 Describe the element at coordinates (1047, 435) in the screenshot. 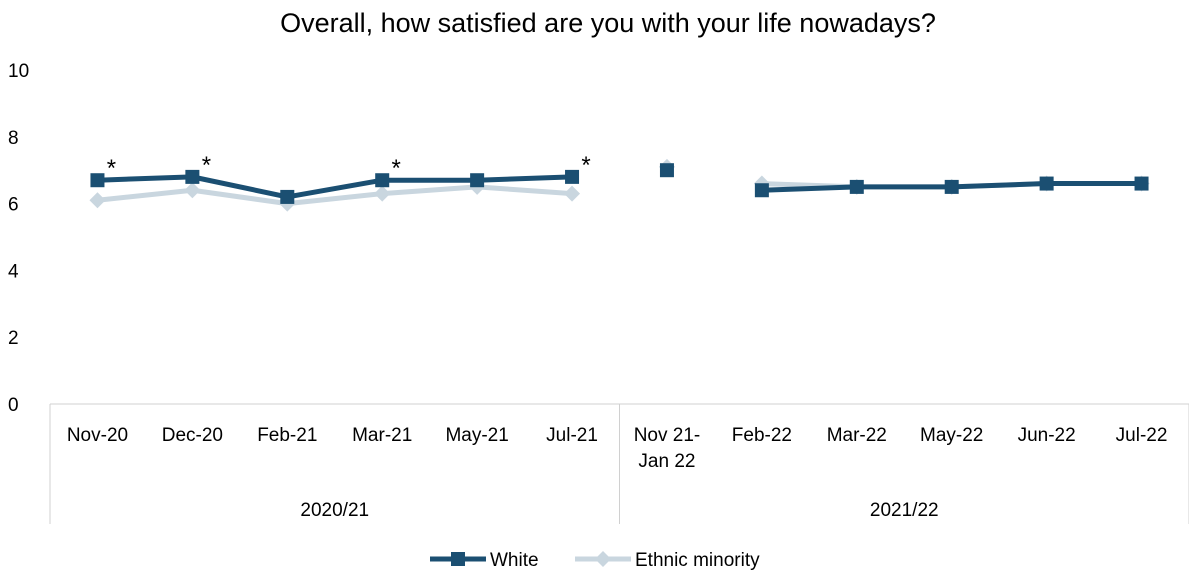

I see `x-tick-label: Jun-22` at that location.